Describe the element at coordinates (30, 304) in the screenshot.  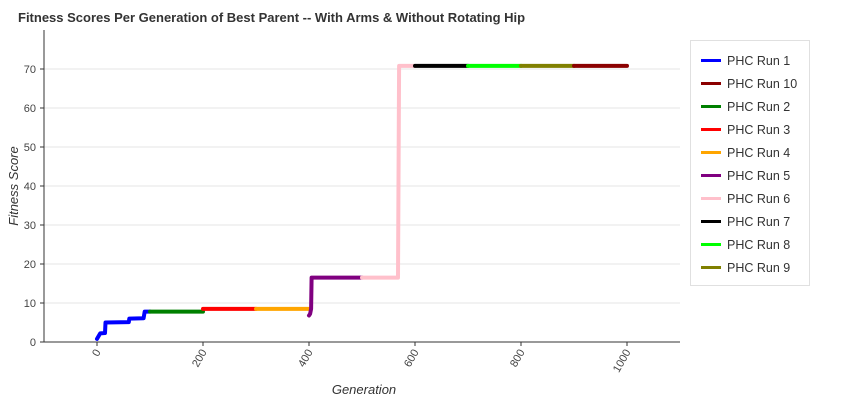
I see `y-tick-label: 10` at that location.